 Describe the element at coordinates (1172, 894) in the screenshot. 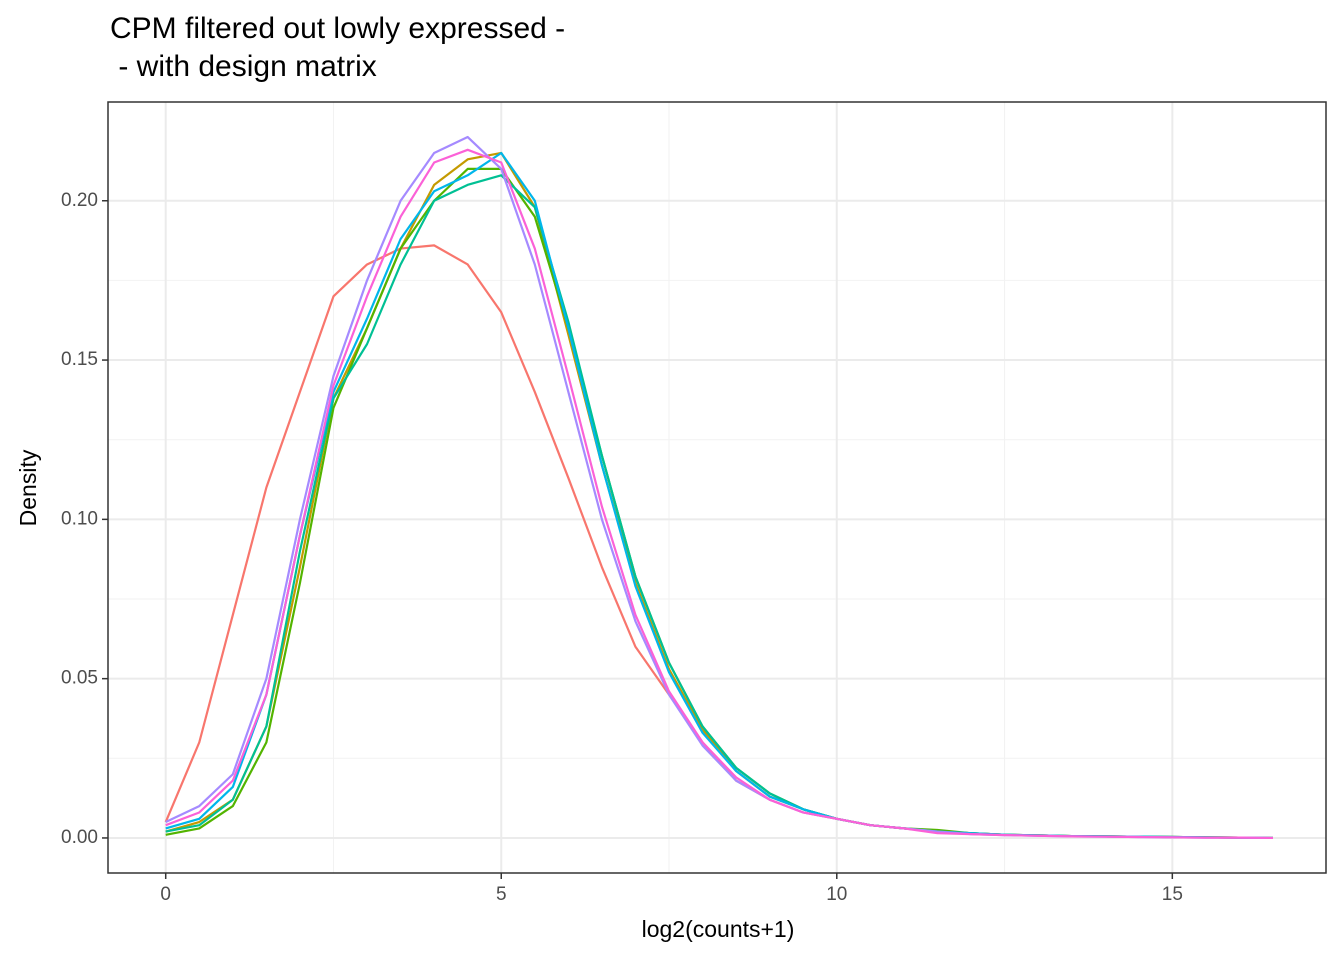

I see `x-tick-label: 15` at that location.